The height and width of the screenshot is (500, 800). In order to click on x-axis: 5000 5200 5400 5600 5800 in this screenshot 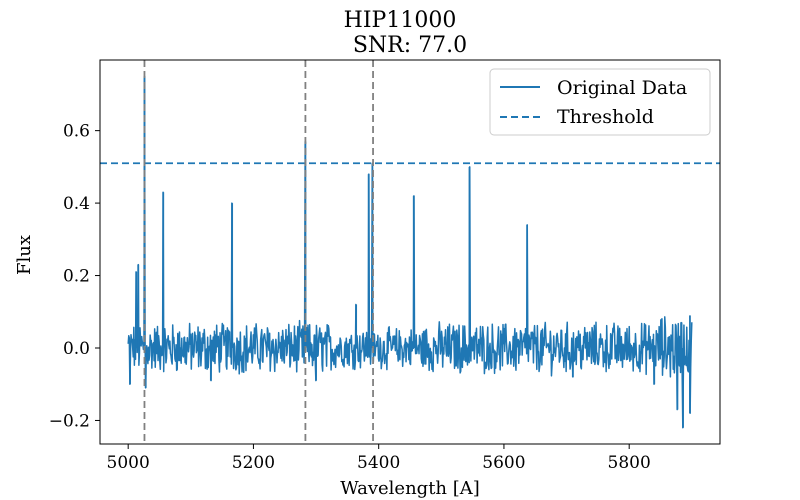, I will do `click(379, 458)`.